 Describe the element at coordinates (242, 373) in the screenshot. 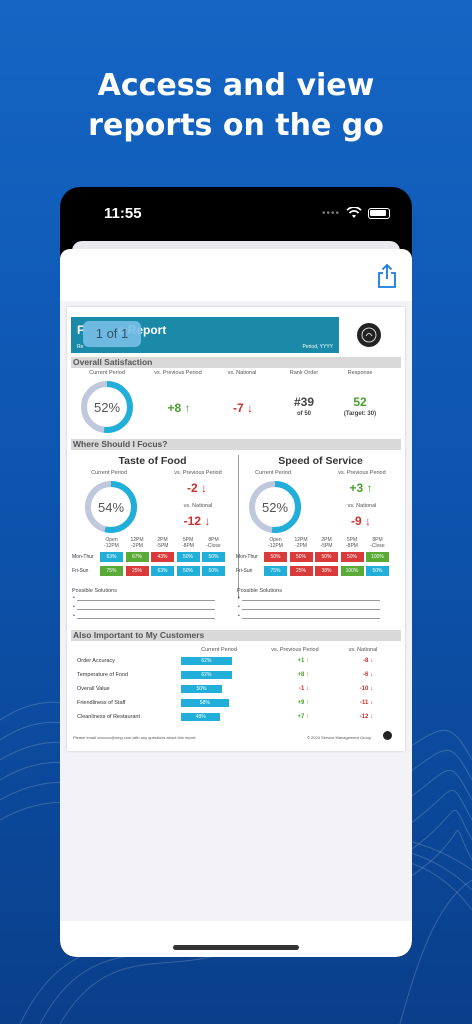

I see `overall-header-national: vs. National` at that location.